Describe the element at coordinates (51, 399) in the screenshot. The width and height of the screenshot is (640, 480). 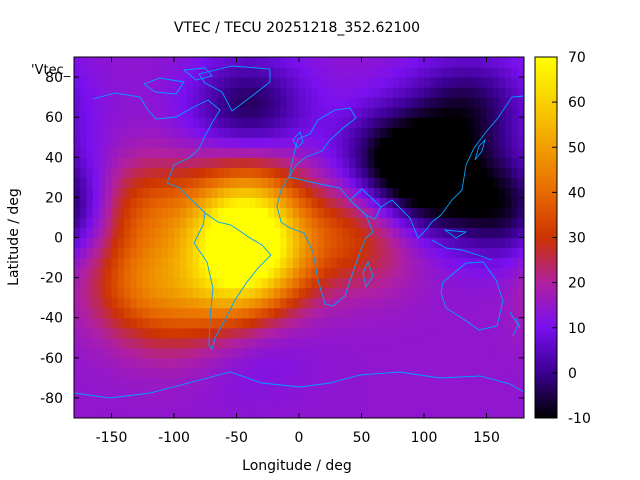
I see `y-tick-label: -80` at that location.